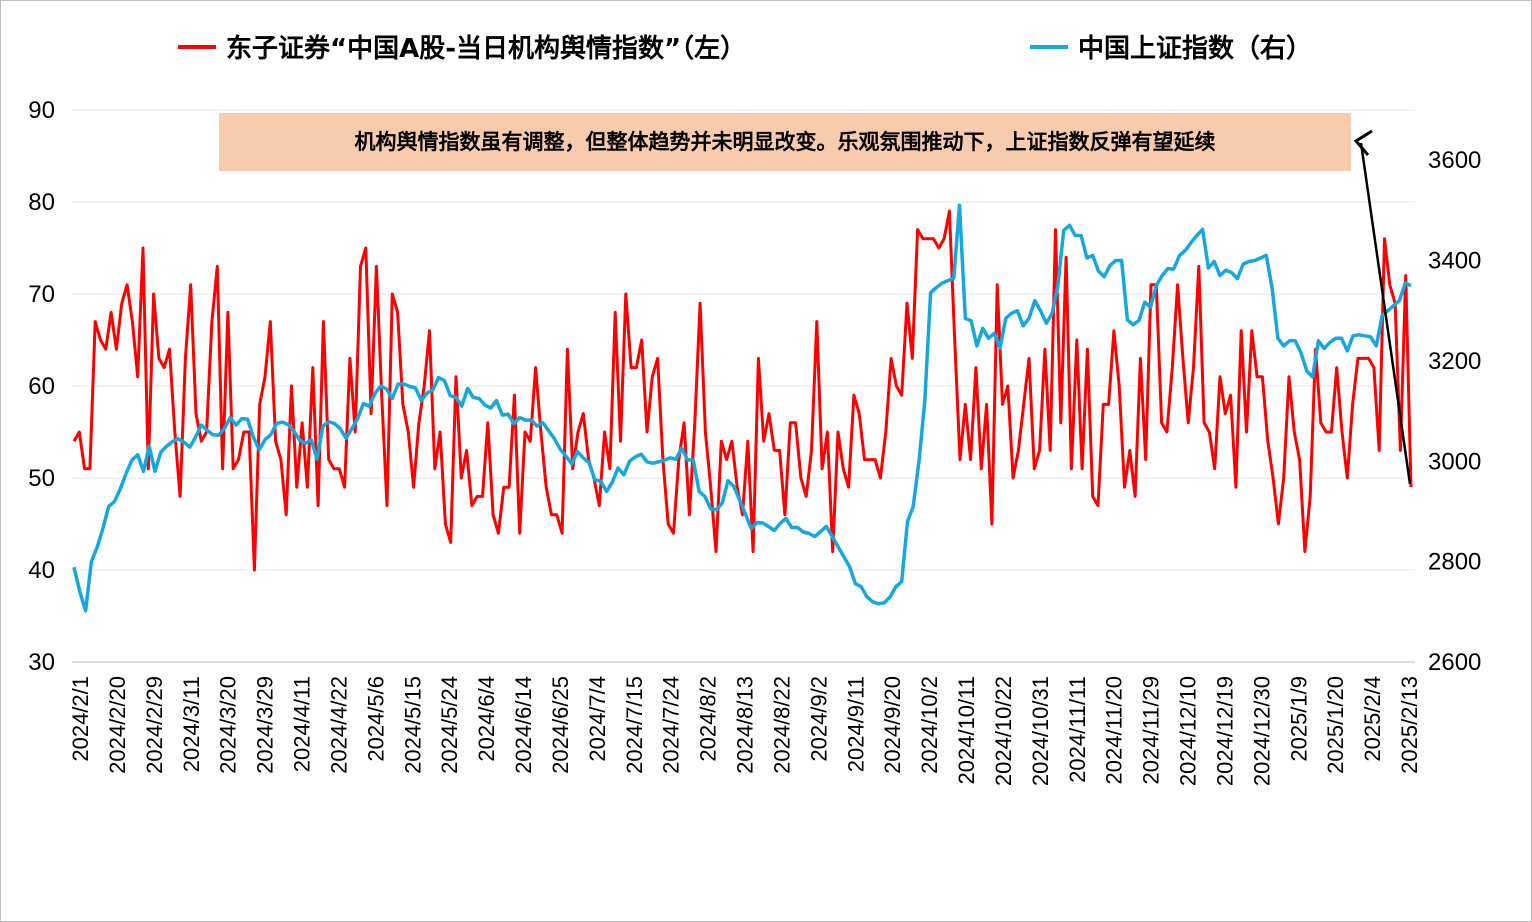 This screenshot has height=922, width=1532. I want to click on x-axis-tick-label: 2025/2/4, so click(1372, 719).